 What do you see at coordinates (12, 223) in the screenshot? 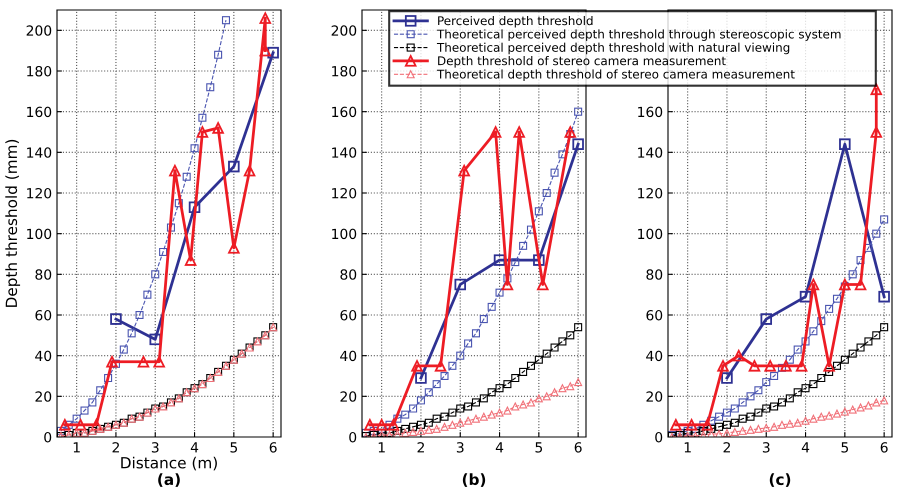
I see `y-axis-title: Depth threshold (mm)` at bounding box center [12, 223].